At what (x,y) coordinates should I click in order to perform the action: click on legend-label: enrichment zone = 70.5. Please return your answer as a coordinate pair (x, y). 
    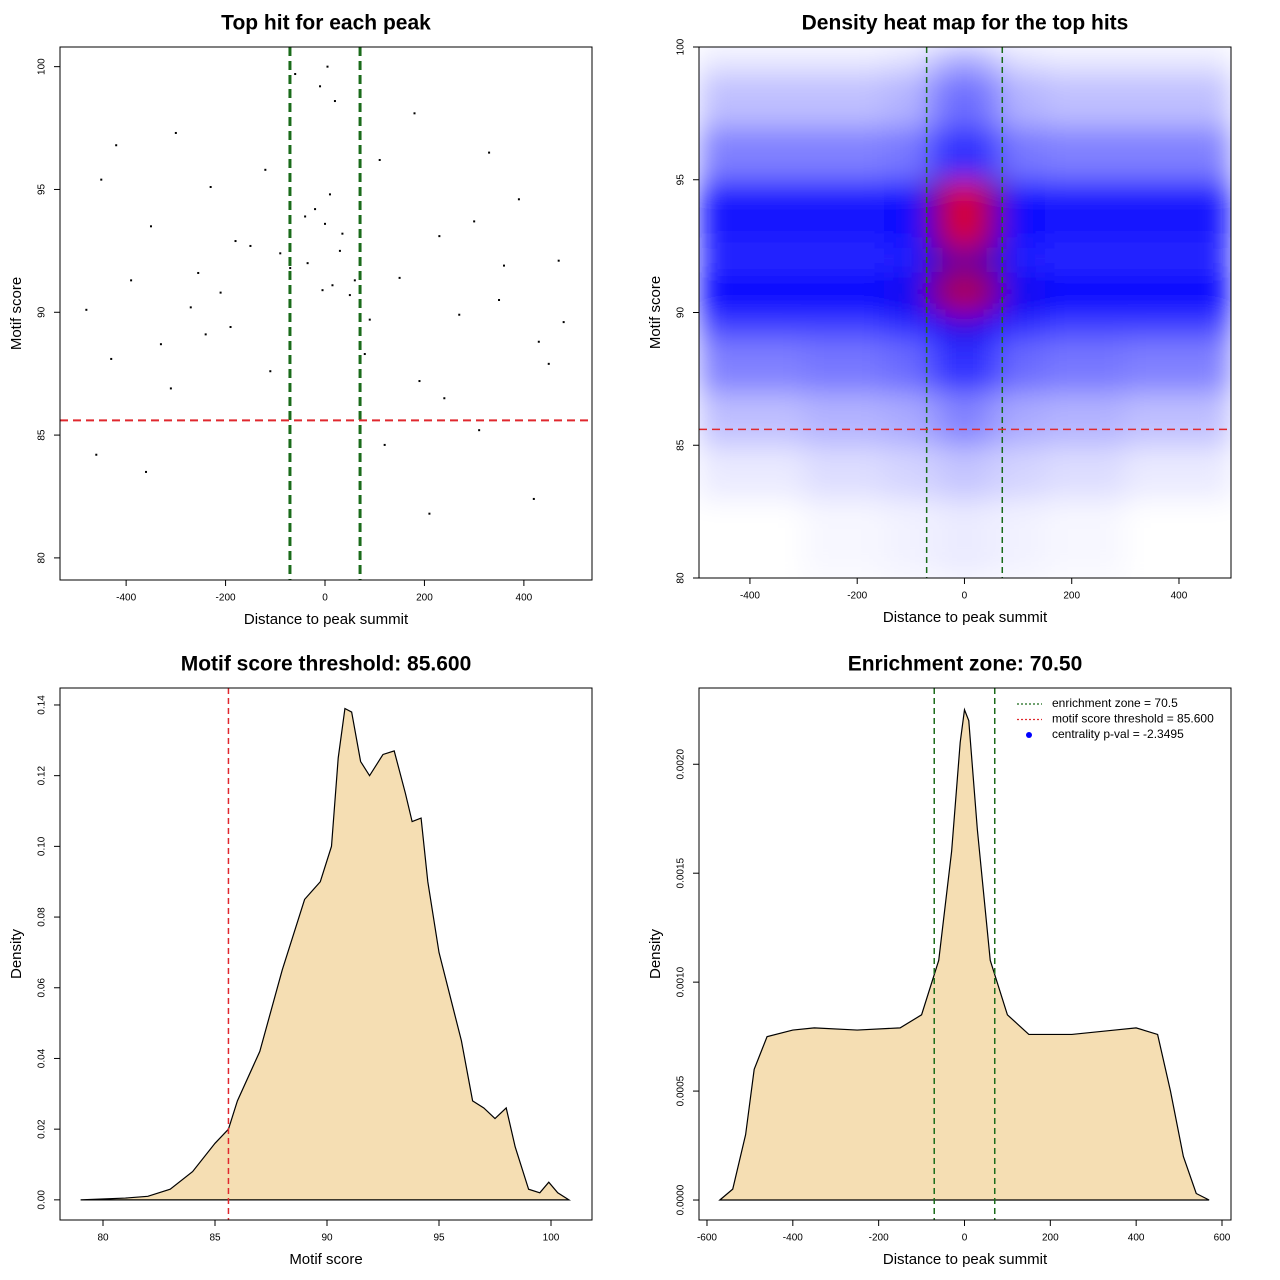
    Looking at the image, I should click on (1115, 703).